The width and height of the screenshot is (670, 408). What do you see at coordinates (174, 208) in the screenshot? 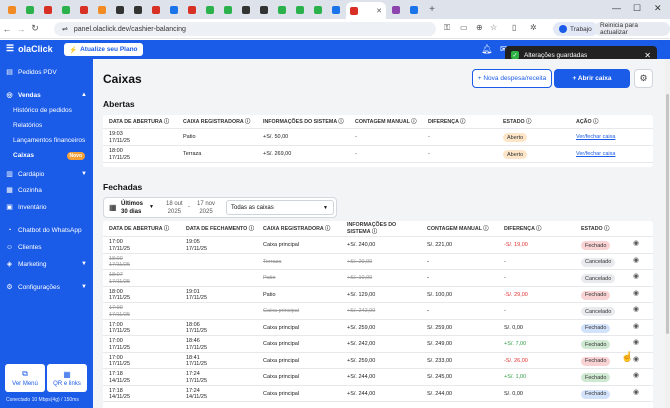
I see `date-from: 18 out 2025` at bounding box center [174, 208].